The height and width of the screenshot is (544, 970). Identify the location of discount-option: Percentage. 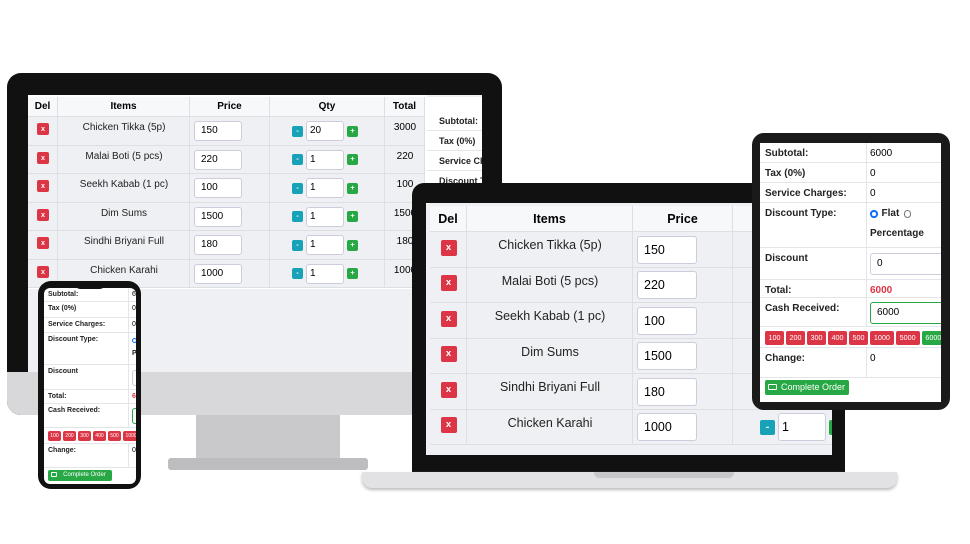
(897, 233).